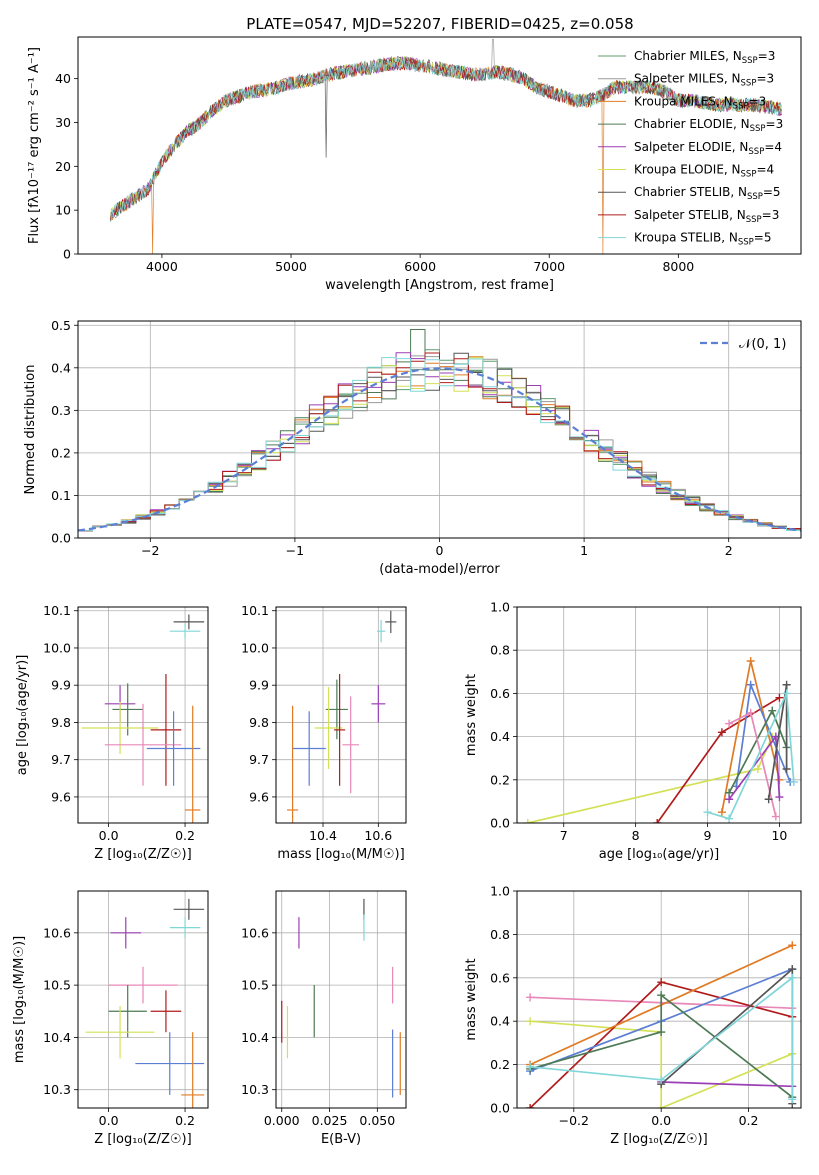 This screenshot has width=819, height=1175. I want to click on y-tick-label: 10.4, so click(255, 1037).